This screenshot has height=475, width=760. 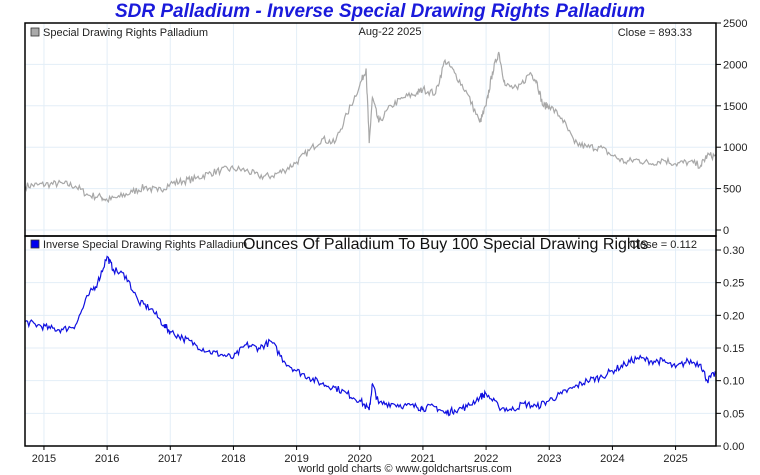 I want to click on y-tick-label: 0.15, so click(x=733, y=349).